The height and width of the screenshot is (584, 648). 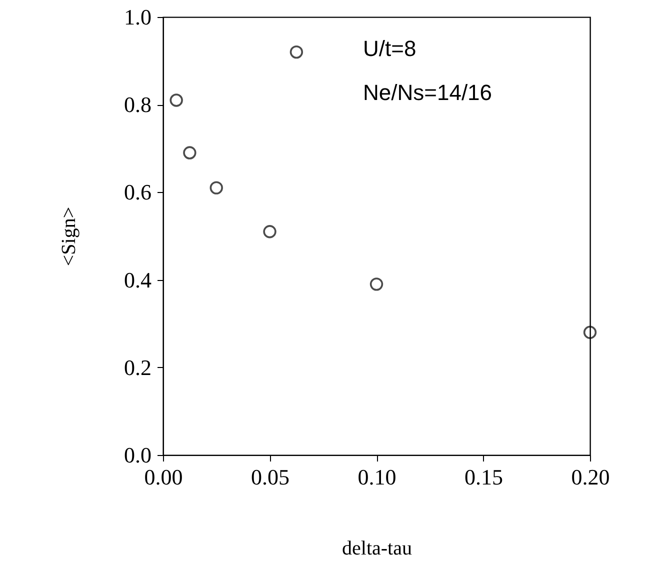 What do you see at coordinates (270, 477) in the screenshot?
I see `x-tick-label: 0.05` at bounding box center [270, 477].